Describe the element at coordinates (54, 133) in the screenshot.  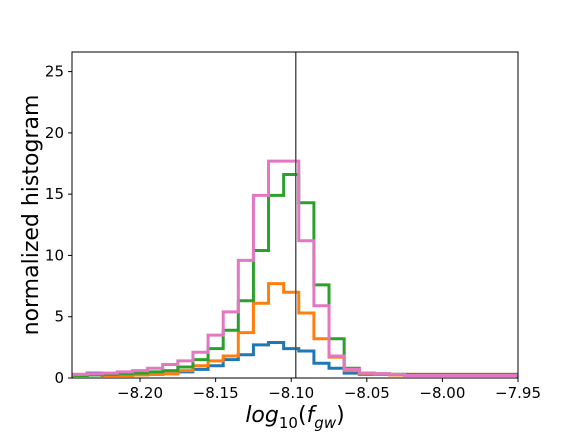
I see `y-tick-label: 20` at that location.